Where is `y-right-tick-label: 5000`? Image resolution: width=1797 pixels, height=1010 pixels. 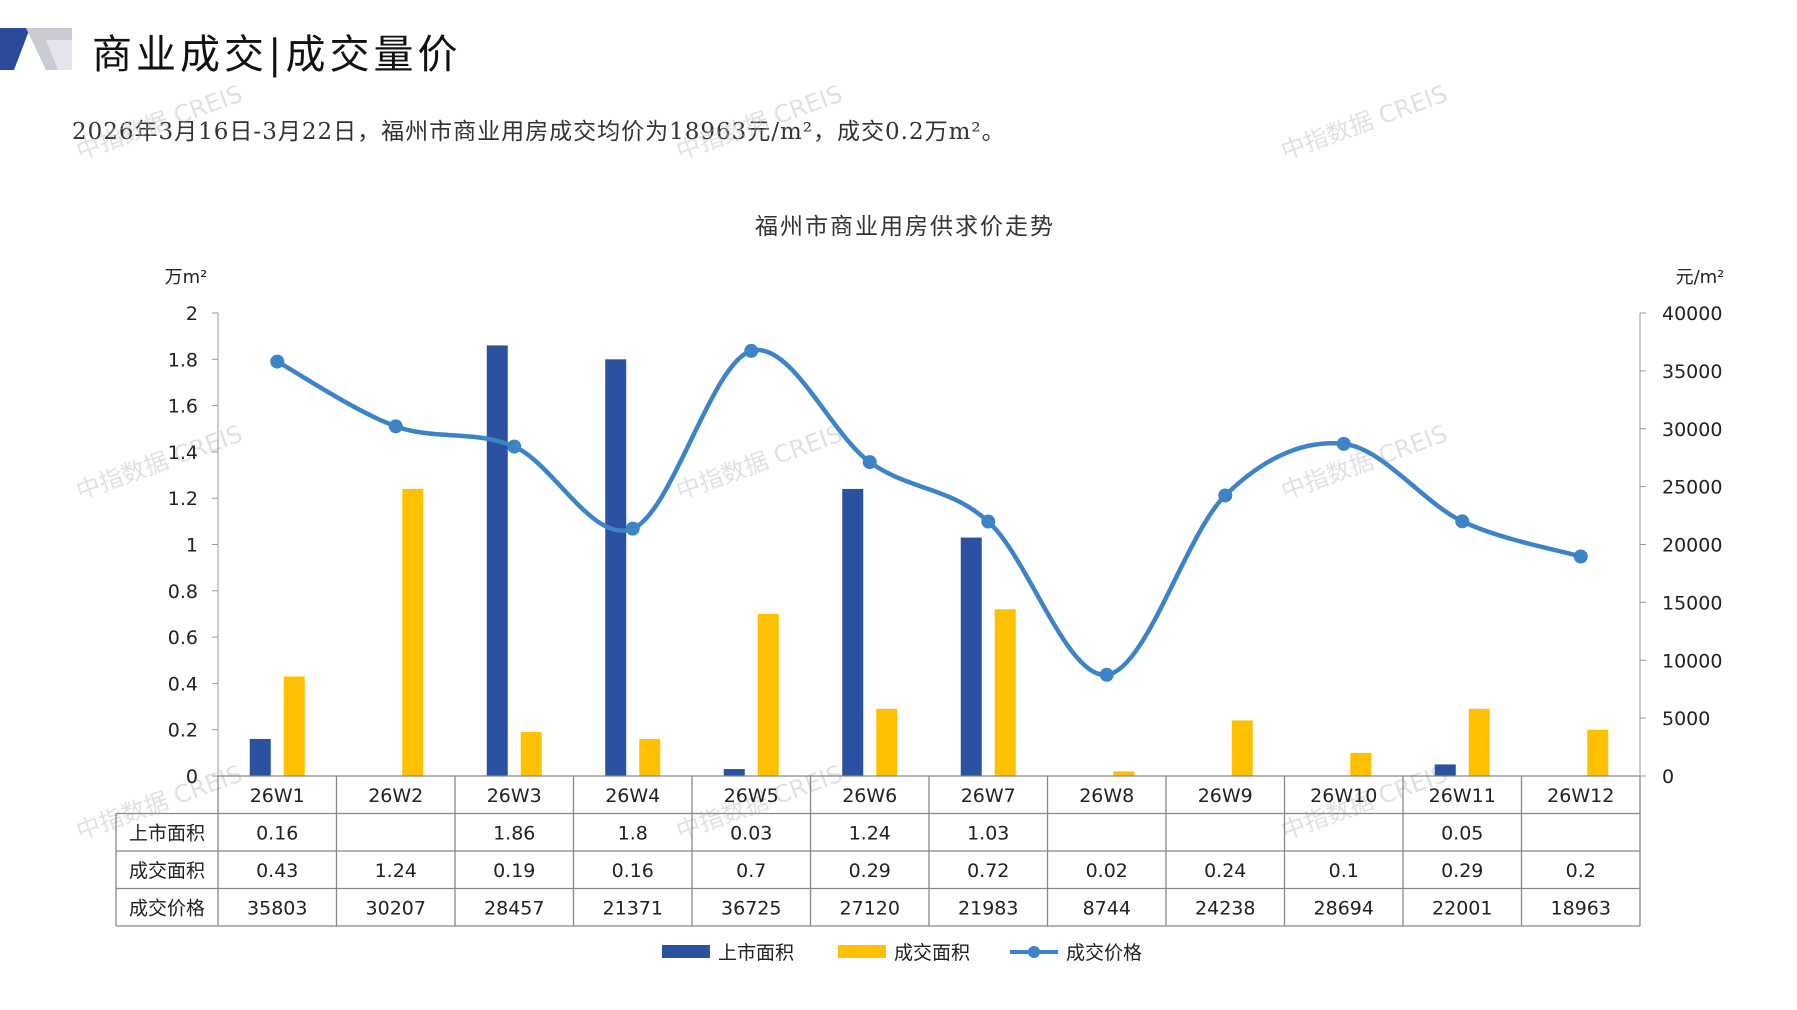
y-right-tick-label: 5000 is located at coordinates (1686, 719).